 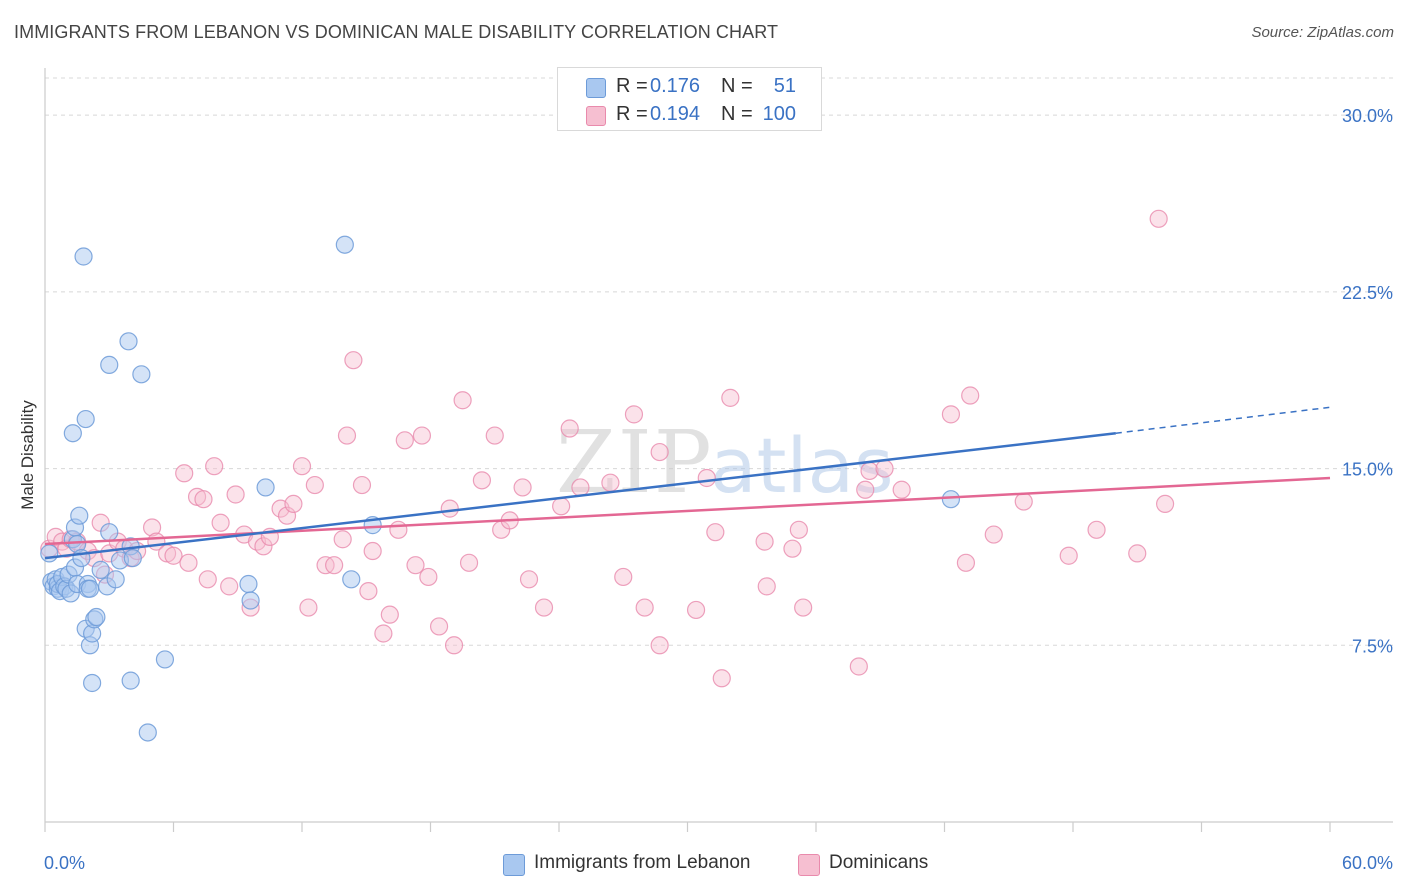 I want to click on legend-r-label: R =, so click(x=632, y=114).